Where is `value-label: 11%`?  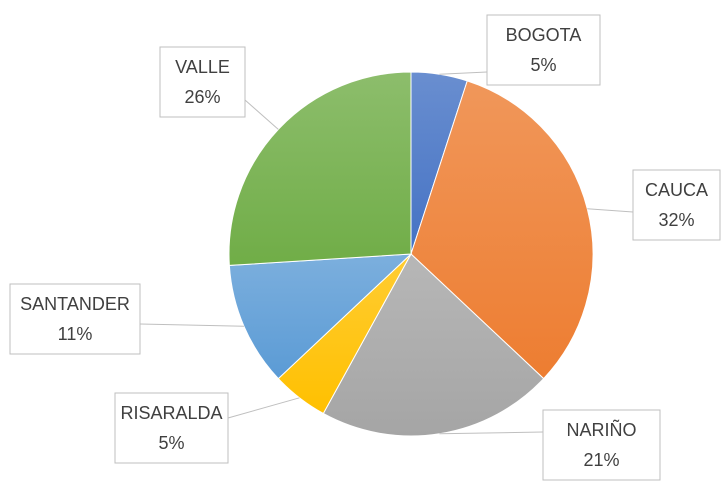
value-label: 11% is located at coordinates (75, 334).